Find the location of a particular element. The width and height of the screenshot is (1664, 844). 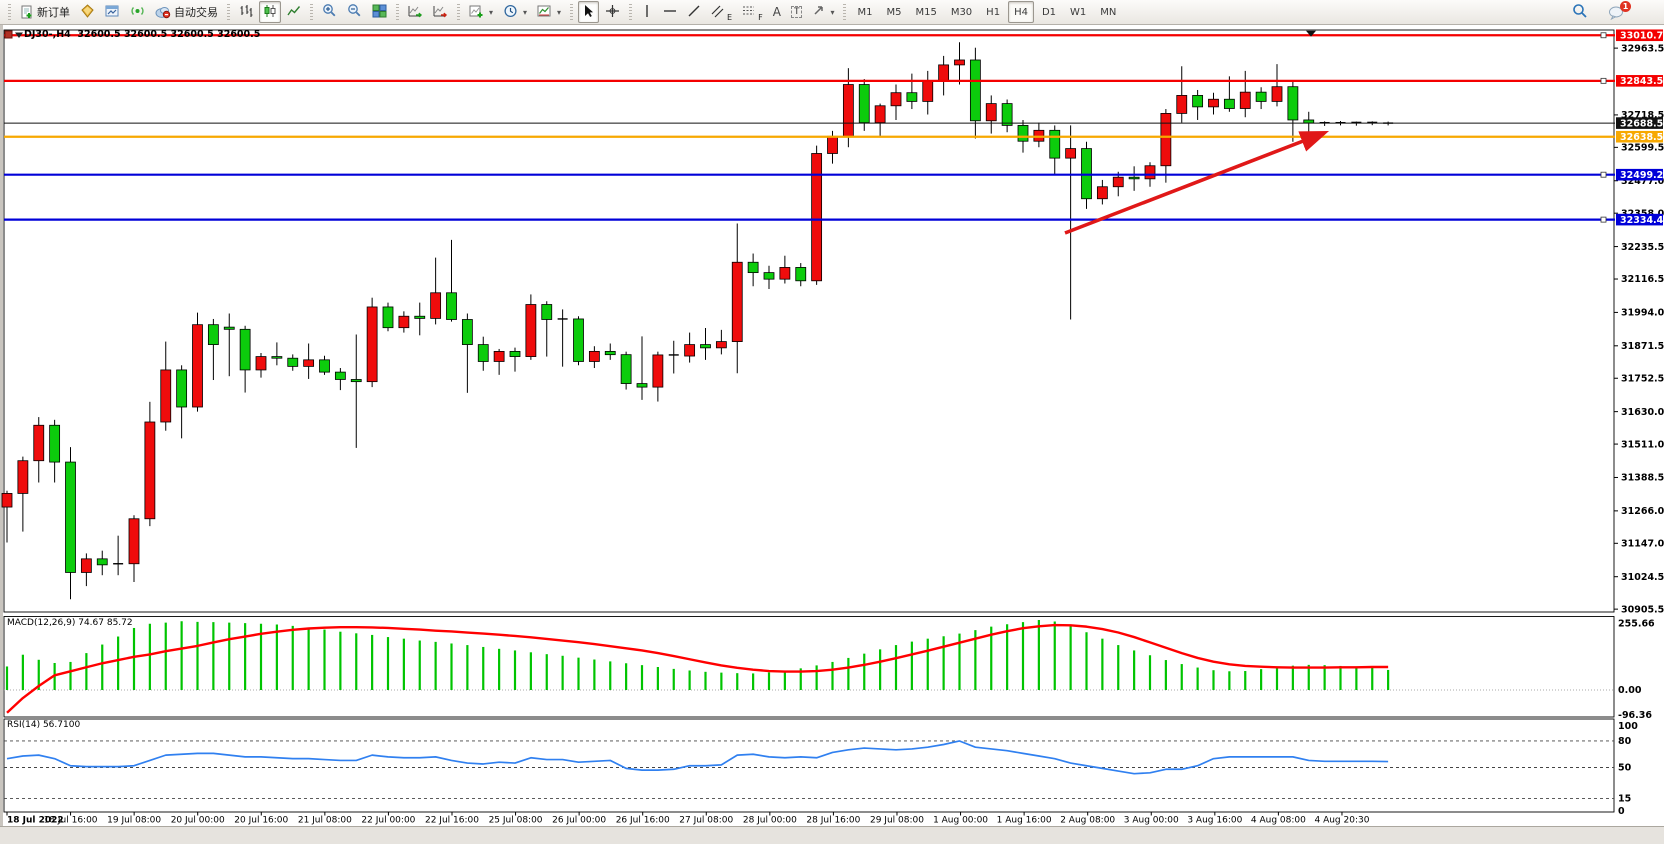

line-chart-type-button is located at coordinates (294, 12).